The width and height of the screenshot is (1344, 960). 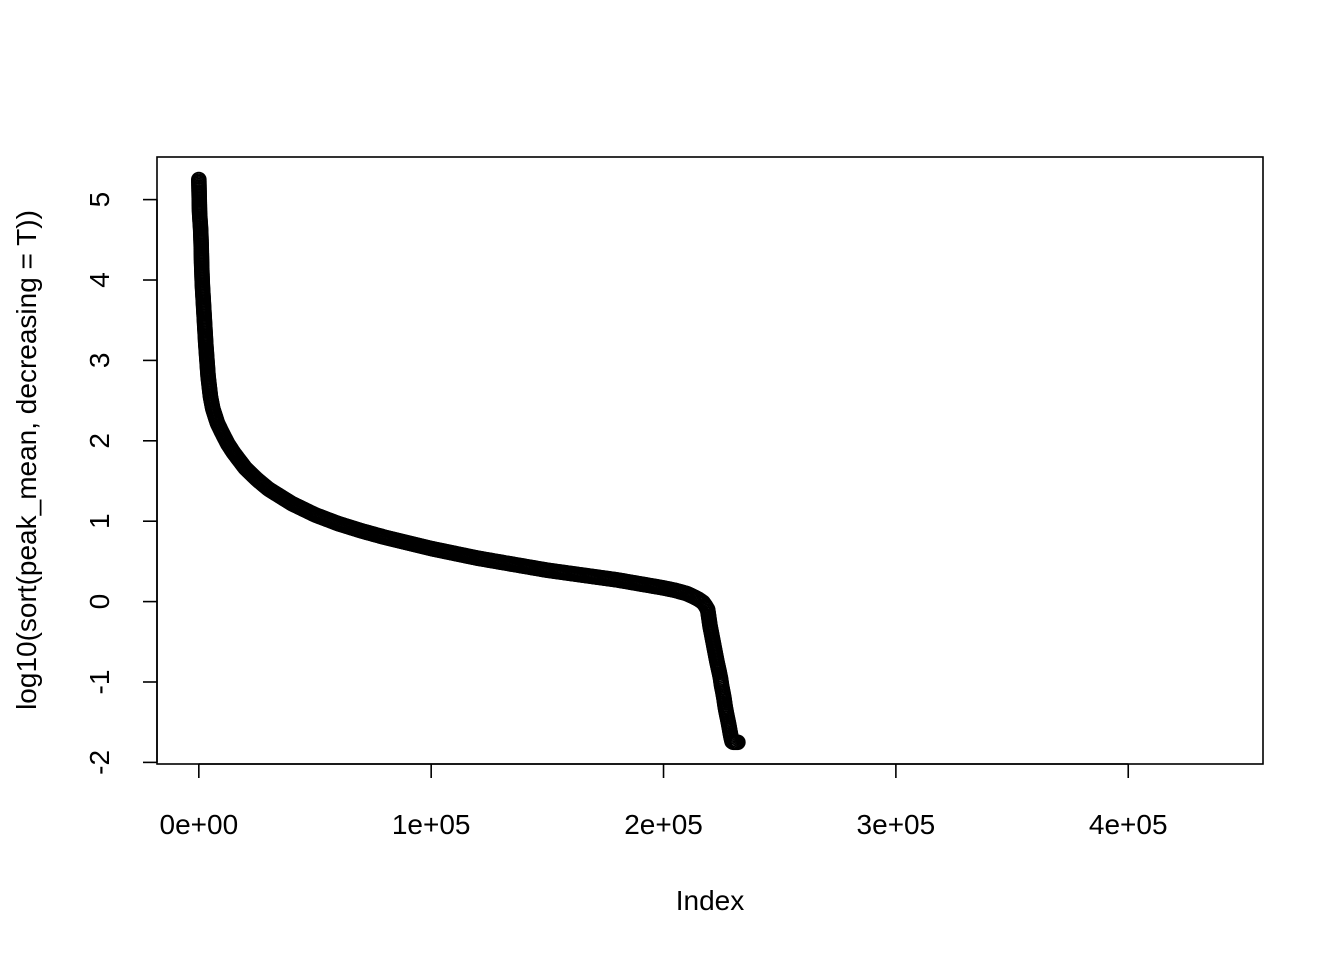 What do you see at coordinates (431, 824) in the screenshot?
I see `x-tick-label: 1e+05` at bounding box center [431, 824].